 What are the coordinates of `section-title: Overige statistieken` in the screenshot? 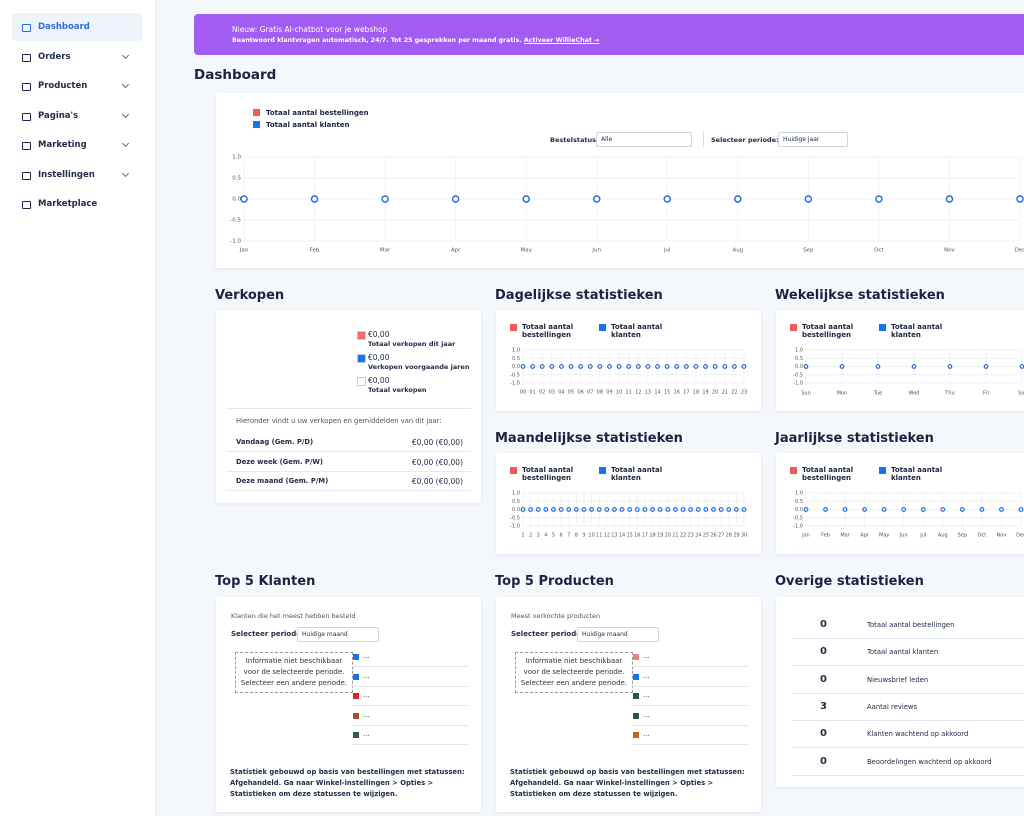 It's located at (849, 581).